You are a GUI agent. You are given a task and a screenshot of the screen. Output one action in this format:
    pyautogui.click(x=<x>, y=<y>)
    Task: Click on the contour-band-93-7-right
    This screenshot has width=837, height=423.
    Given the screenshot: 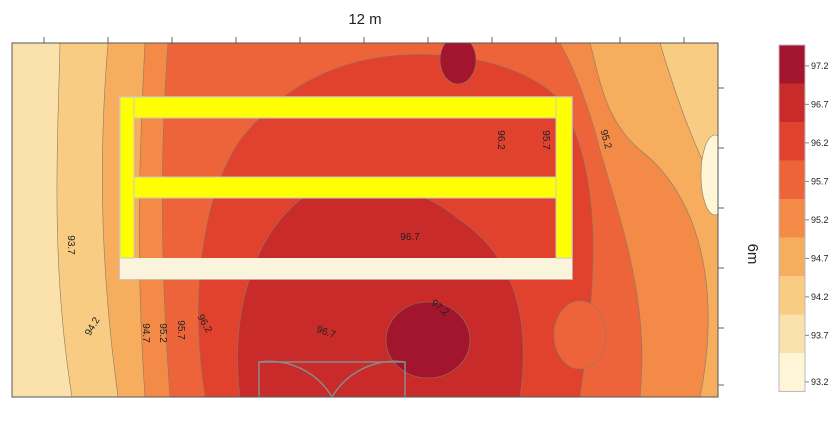 What is the action you would take?
    pyautogui.click(x=709, y=175)
    